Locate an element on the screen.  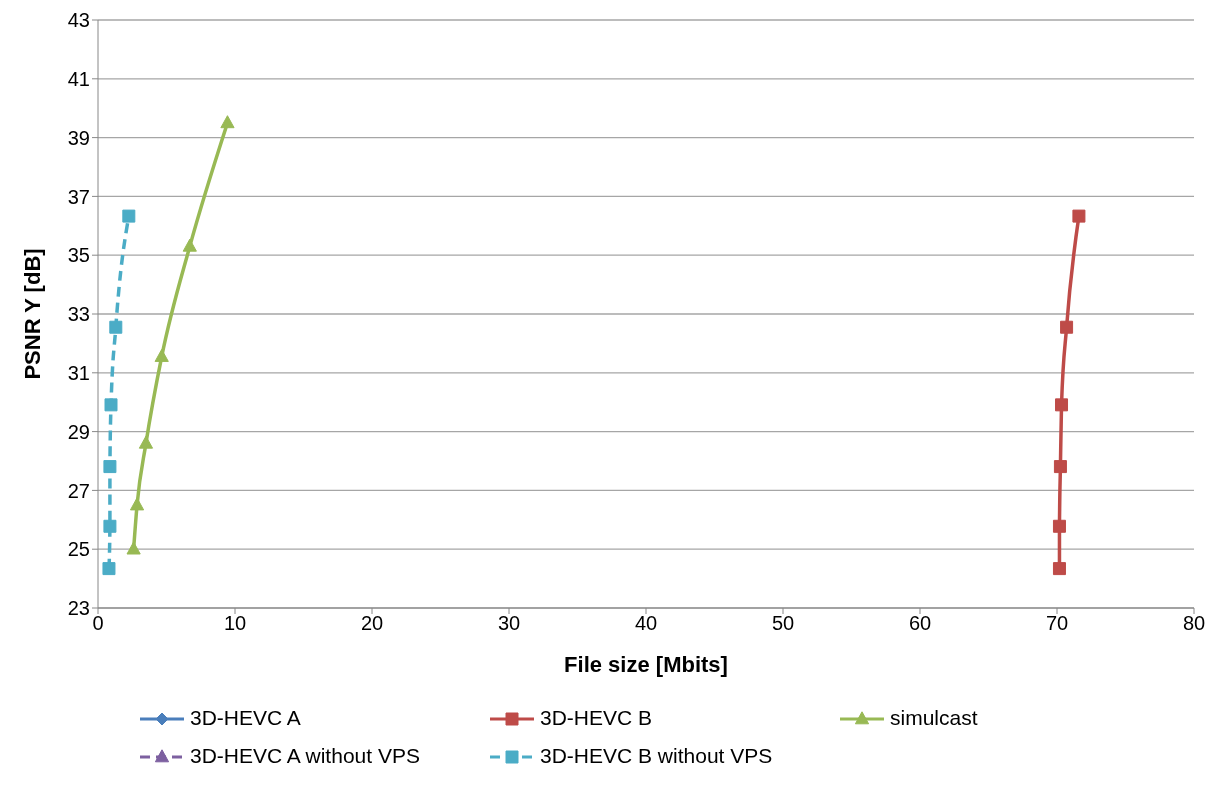
y-tick-label: 23 is located at coordinates (78, 608).